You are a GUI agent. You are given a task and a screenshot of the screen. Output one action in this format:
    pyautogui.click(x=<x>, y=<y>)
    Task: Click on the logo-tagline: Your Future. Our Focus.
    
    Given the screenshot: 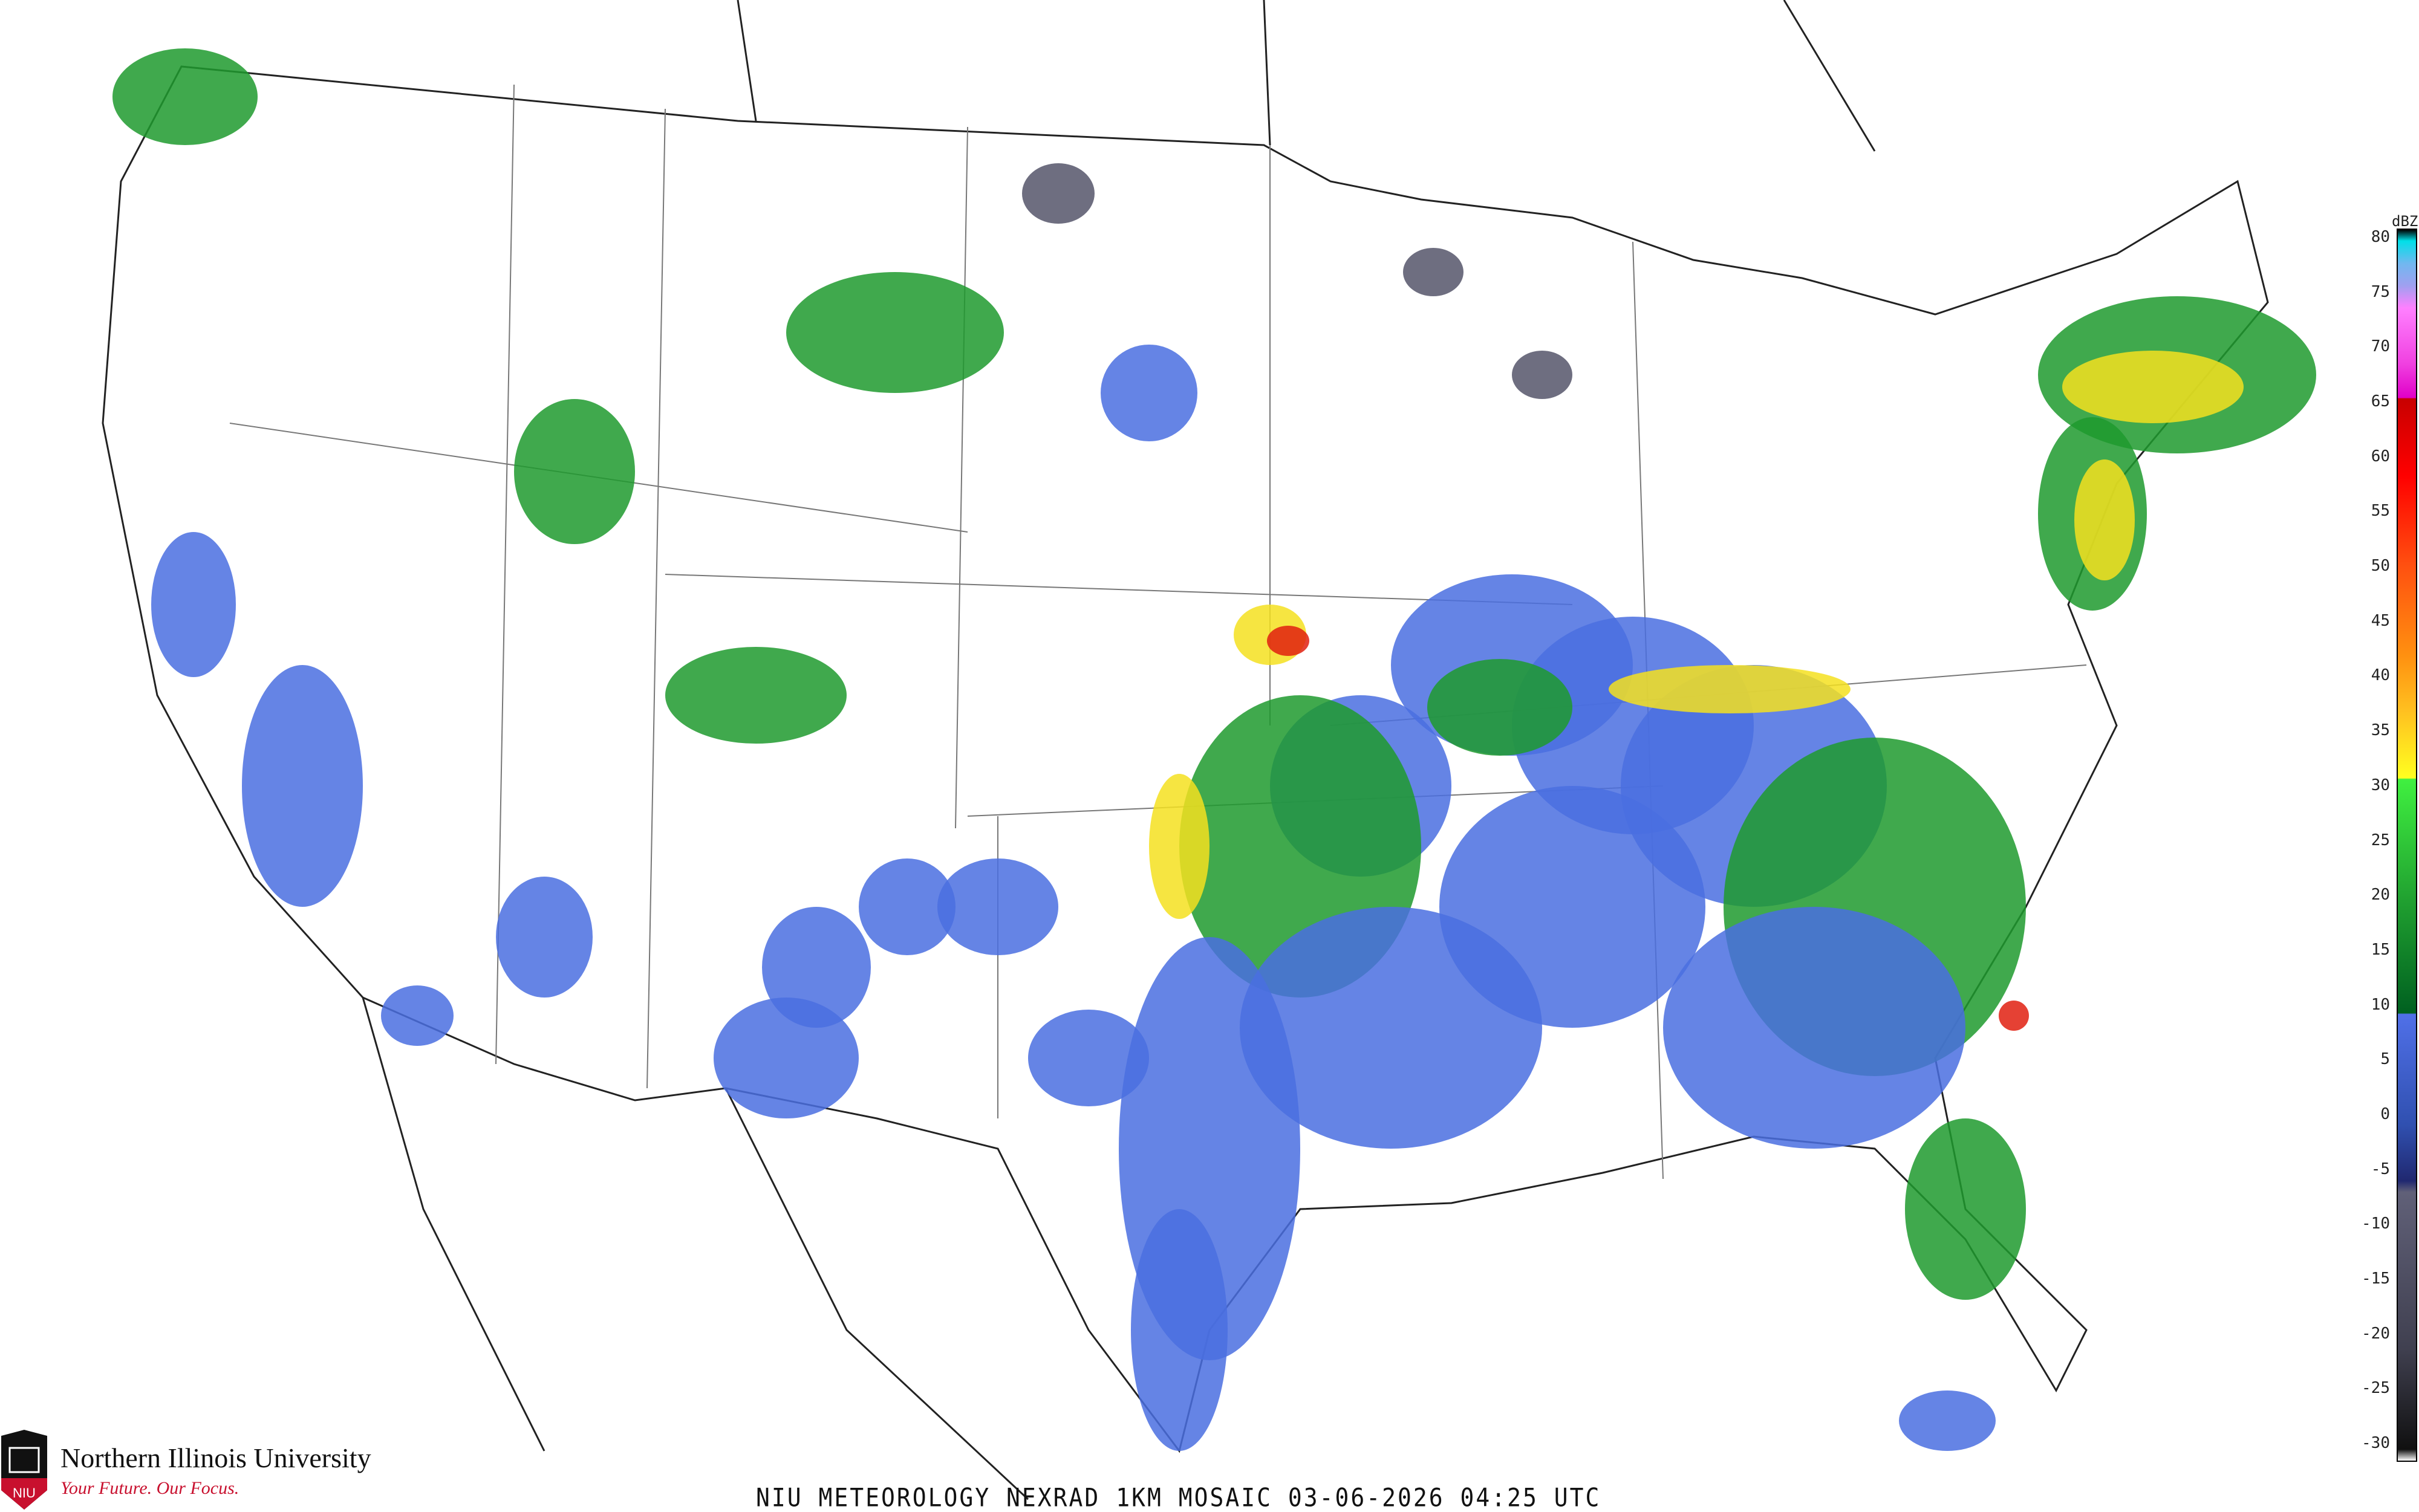 What is the action you would take?
    pyautogui.click(x=149, y=1488)
    